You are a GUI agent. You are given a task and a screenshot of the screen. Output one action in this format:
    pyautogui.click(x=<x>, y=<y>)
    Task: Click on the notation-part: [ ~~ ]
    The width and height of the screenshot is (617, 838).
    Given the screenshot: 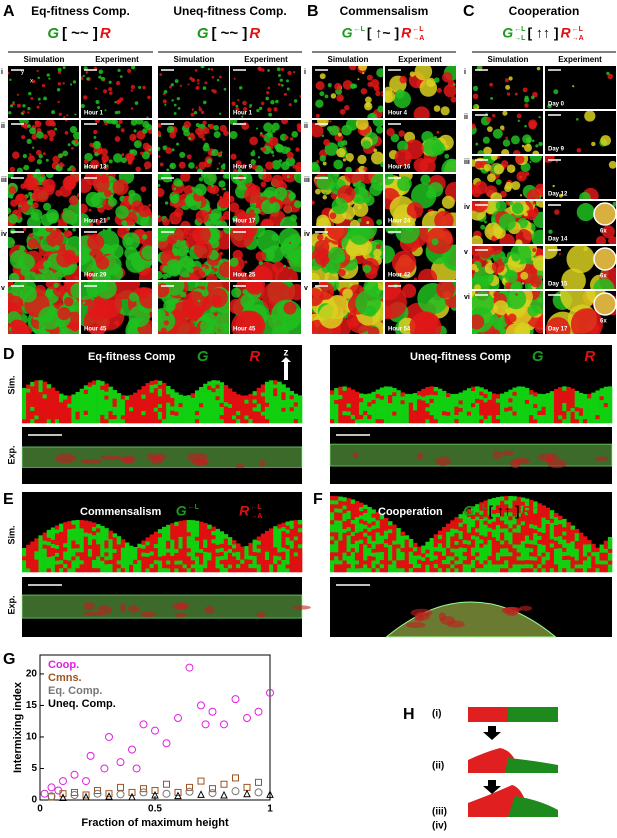 What is the action you would take?
    pyautogui.click(x=564, y=356)
    